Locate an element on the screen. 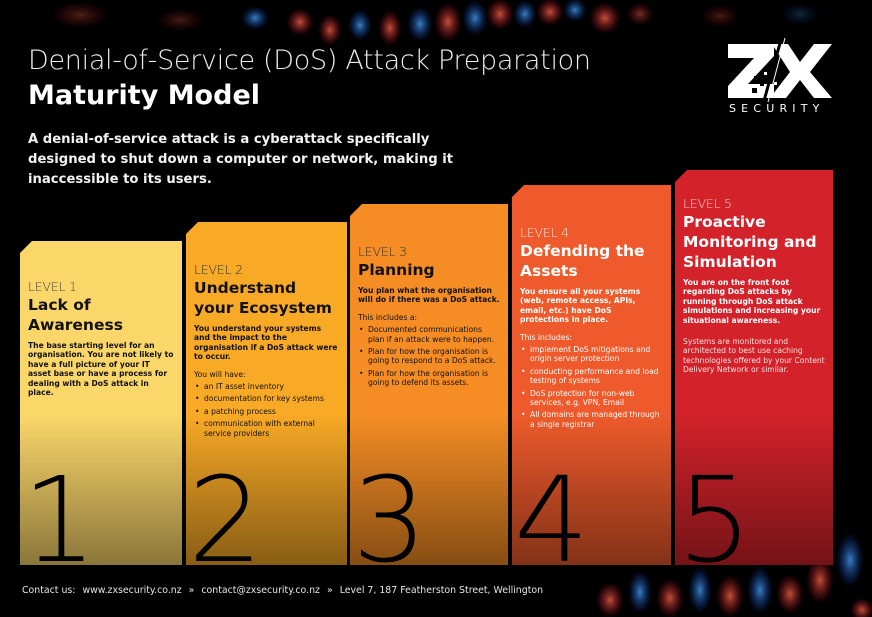 The image size is (872, 617). email-link: contact@zxsecurity.co.nz is located at coordinates (260, 590).